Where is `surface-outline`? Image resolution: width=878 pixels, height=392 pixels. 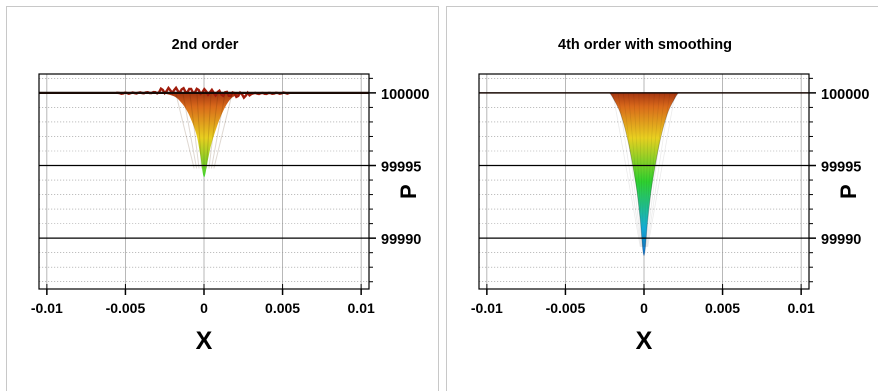
surface-outline is located at coordinates (644, 174).